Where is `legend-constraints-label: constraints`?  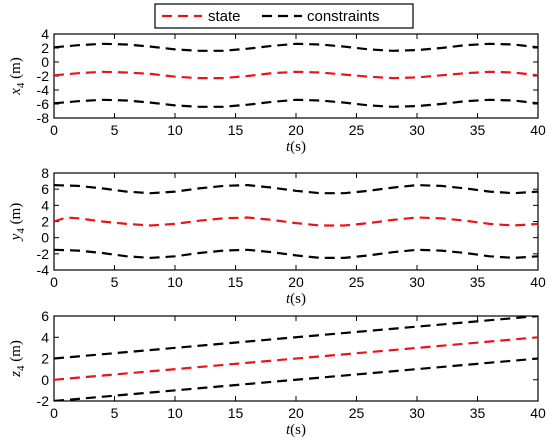 legend-constraints-label: constraints is located at coordinates (343, 16).